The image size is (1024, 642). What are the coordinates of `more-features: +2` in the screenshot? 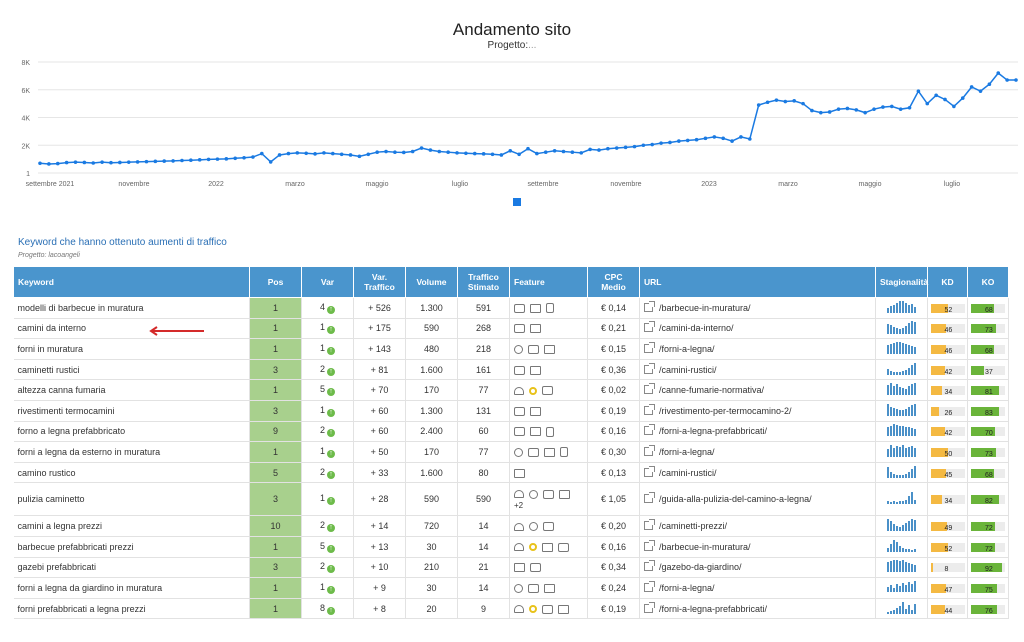 It's located at (519, 505).